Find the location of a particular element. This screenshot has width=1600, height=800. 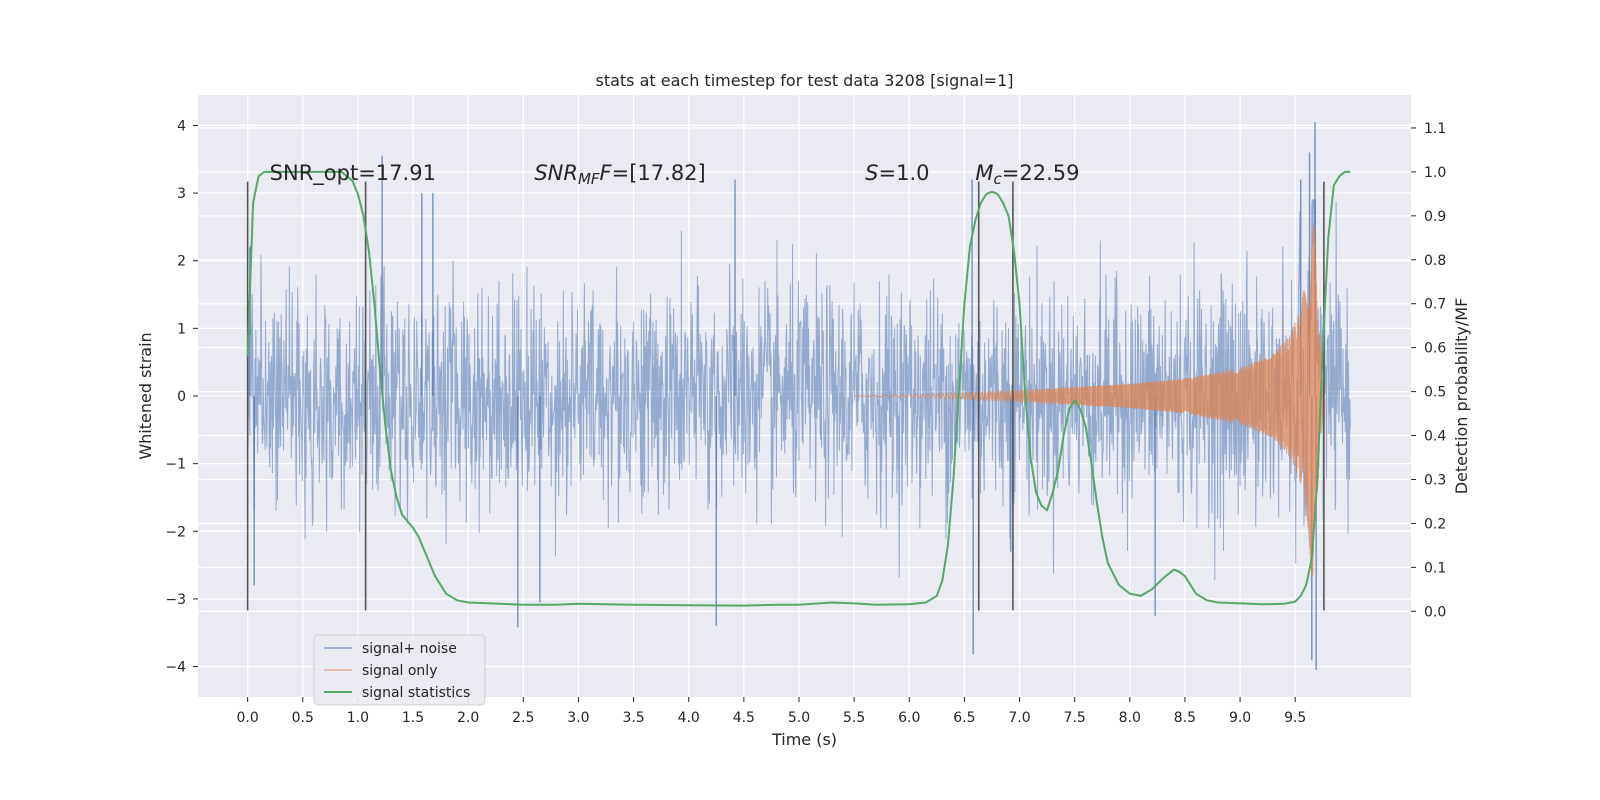

y2-tick-label: 1.0 is located at coordinates (1435, 173).